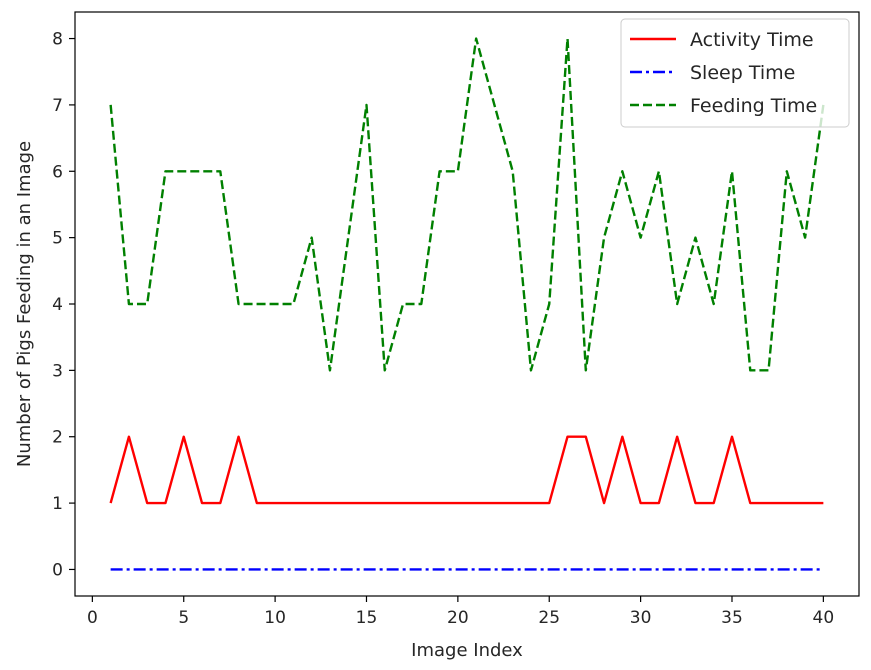 The width and height of the screenshot is (871, 670). What do you see at coordinates (57, 40) in the screenshot?
I see `y-tick-label: 8` at bounding box center [57, 40].